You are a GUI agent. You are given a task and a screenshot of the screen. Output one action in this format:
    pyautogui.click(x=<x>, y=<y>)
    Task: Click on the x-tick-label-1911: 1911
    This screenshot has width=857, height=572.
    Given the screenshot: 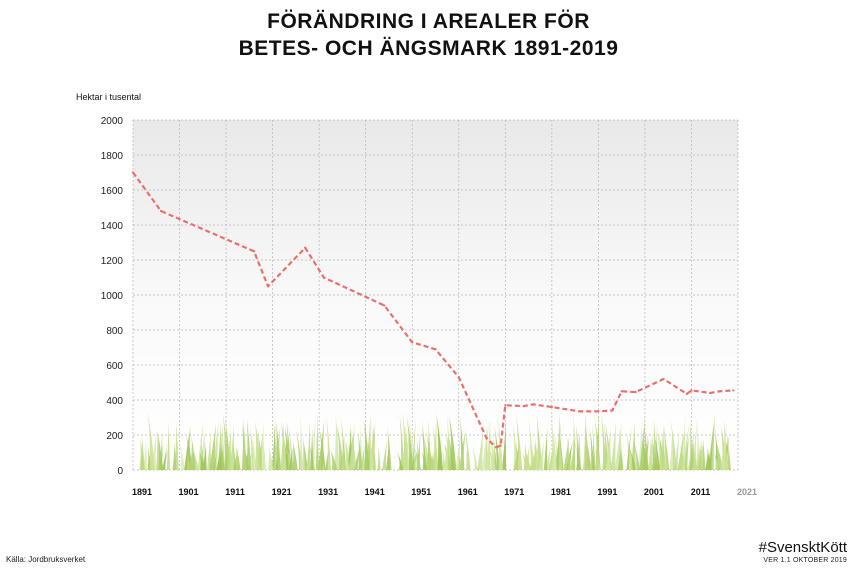 What is the action you would take?
    pyautogui.click(x=235, y=492)
    